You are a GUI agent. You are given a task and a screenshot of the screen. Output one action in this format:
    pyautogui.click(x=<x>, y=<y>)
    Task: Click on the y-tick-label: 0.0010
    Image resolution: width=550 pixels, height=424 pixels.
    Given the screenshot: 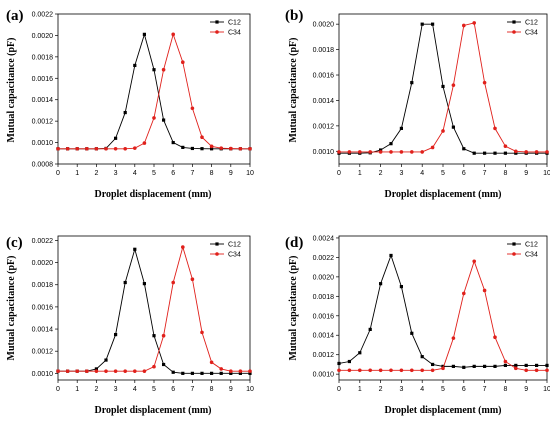 What is the action you would take?
    pyautogui.click(x=43, y=374)
    